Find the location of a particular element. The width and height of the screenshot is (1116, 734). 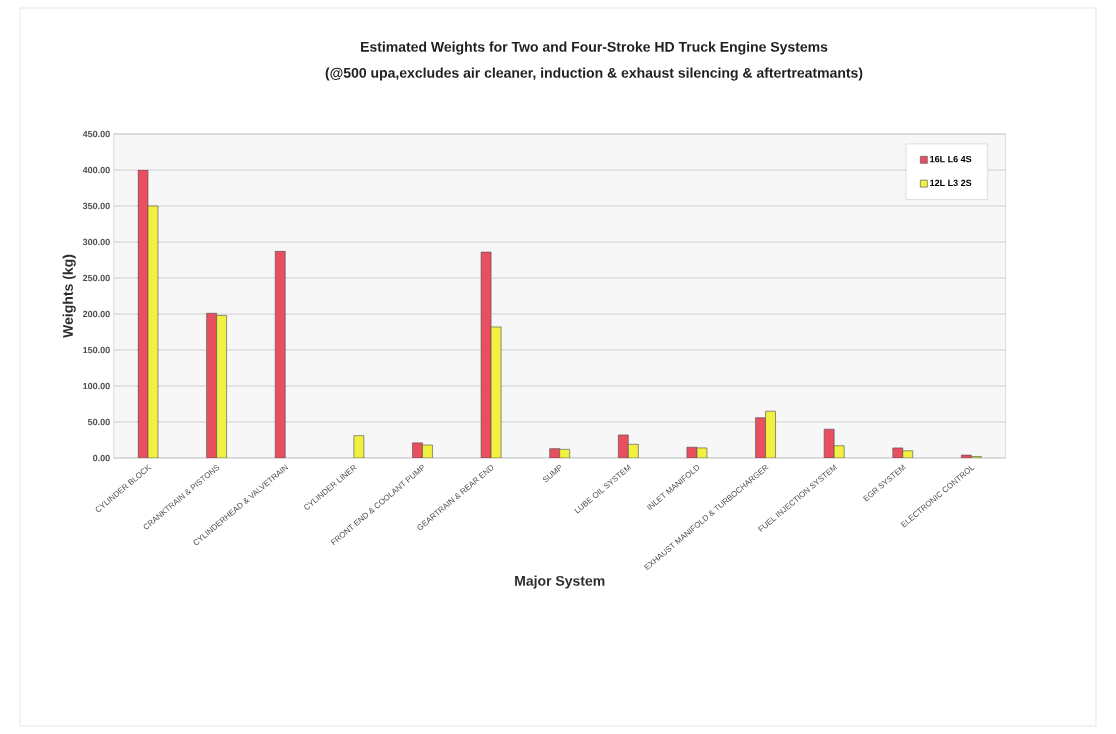

x-axis-title: Major System is located at coordinates (560, 582).